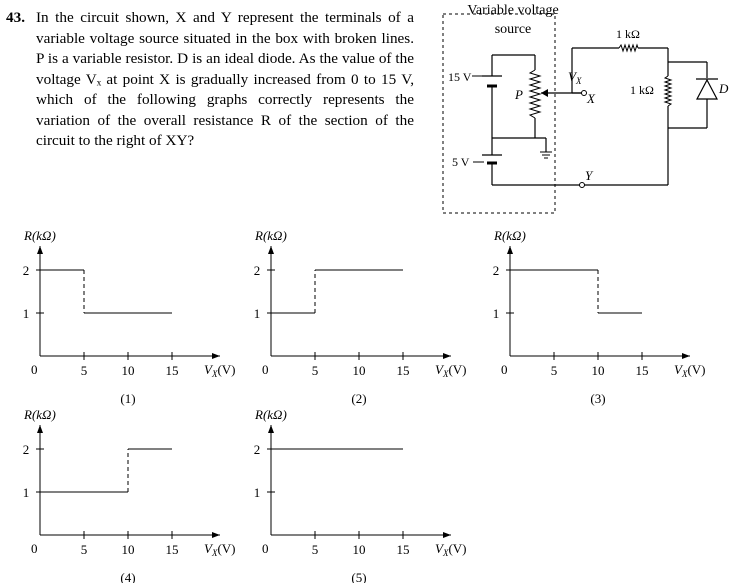  I want to click on shunt-resistor, so click(668, 91).